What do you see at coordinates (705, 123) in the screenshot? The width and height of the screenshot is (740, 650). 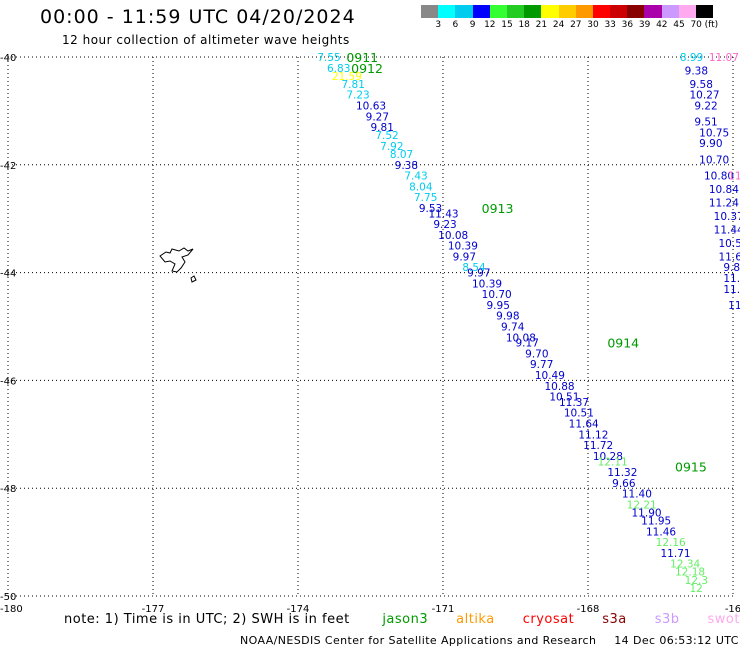 I see `wave-height-value: 9.51` at bounding box center [705, 123].